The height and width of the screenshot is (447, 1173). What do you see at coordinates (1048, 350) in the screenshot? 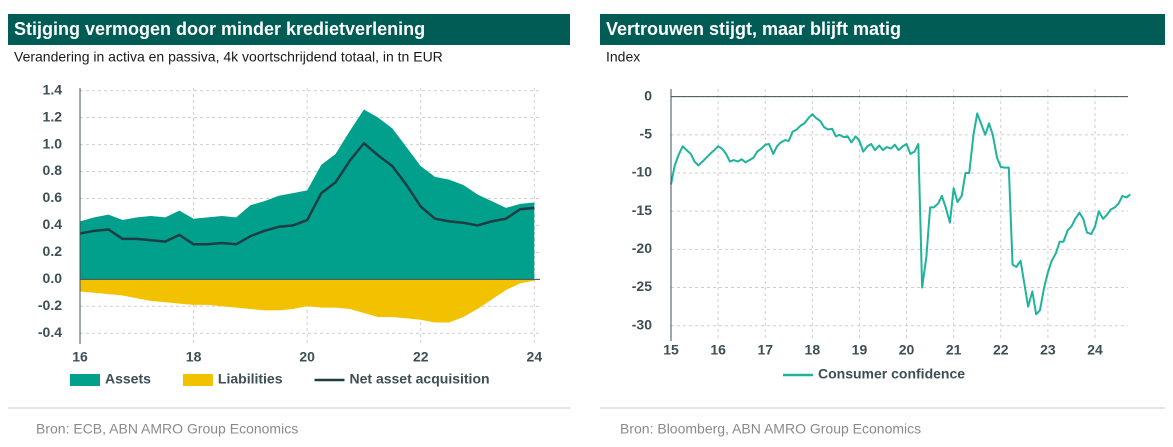
I see `x-tick-label: 23` at bounding box center [1048, 350].